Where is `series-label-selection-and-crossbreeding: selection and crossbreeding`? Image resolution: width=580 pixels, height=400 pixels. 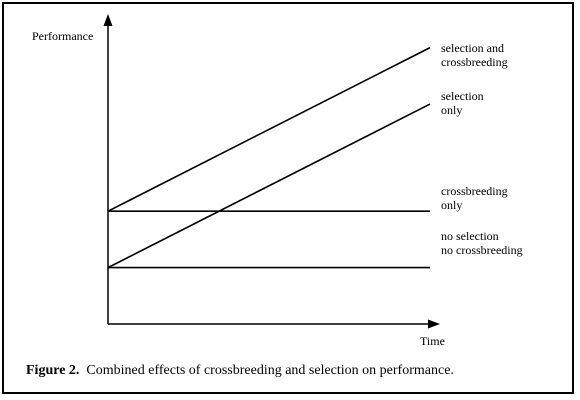
series-label-selection-and-crossbreeding: selection and crossbreeding is located at coordinates (474, 55).